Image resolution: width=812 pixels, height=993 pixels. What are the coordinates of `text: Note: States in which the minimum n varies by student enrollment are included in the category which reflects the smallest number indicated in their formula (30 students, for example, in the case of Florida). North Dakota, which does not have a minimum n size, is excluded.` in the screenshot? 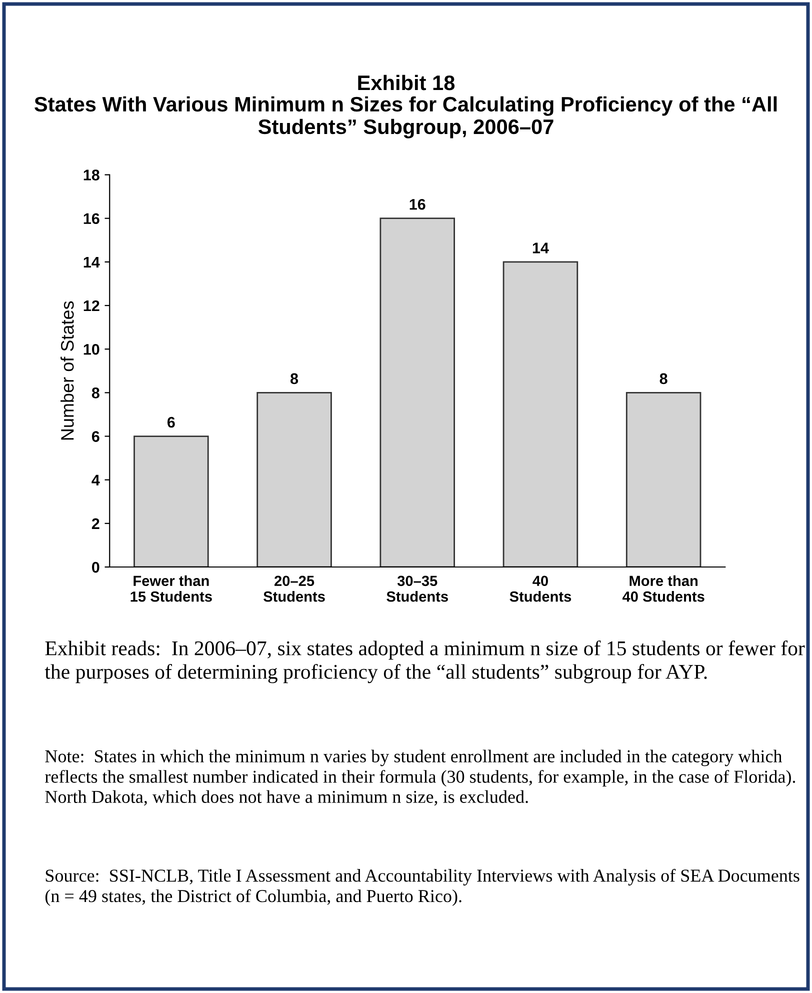 It's located at (420, 778).